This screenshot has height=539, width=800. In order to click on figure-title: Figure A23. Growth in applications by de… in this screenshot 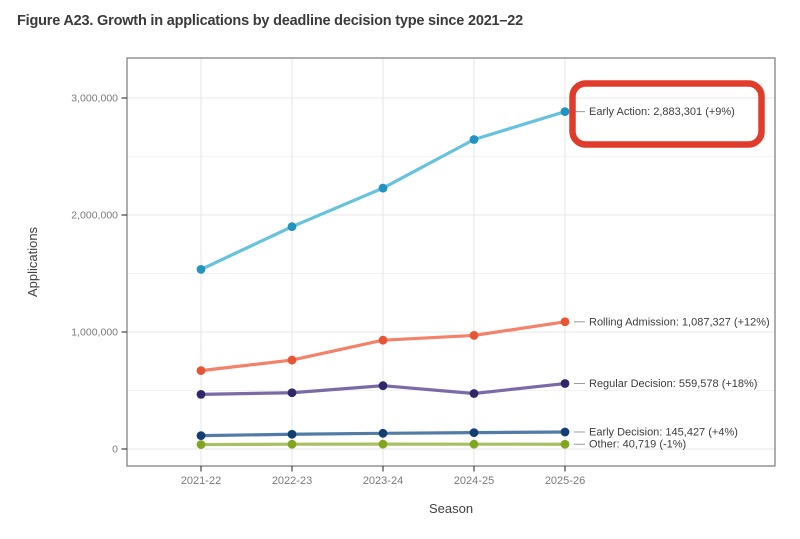, I will do `click(270, 21)`.